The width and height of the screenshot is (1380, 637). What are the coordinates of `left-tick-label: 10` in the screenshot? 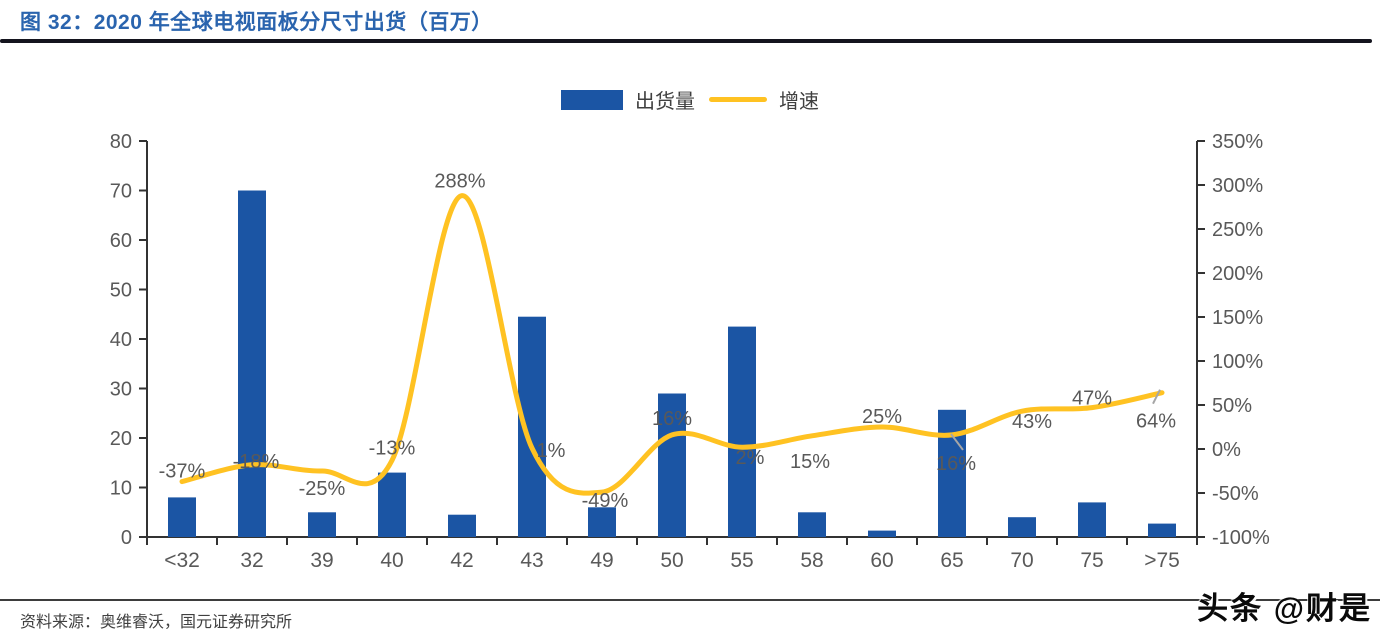 It's located at (121, 489).